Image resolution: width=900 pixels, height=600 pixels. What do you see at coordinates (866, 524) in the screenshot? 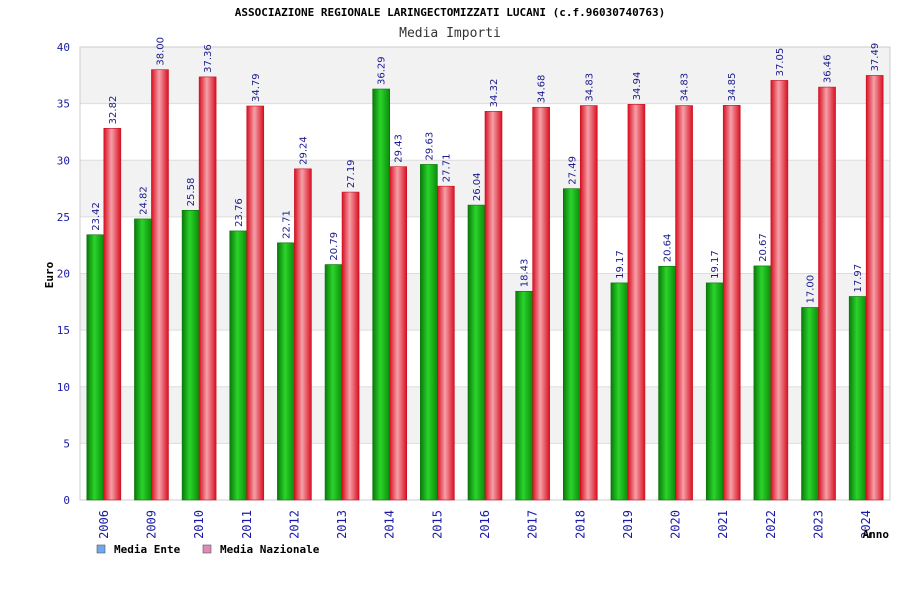
I see `x-tick-label: 2024` at bounding box center [866, 524].